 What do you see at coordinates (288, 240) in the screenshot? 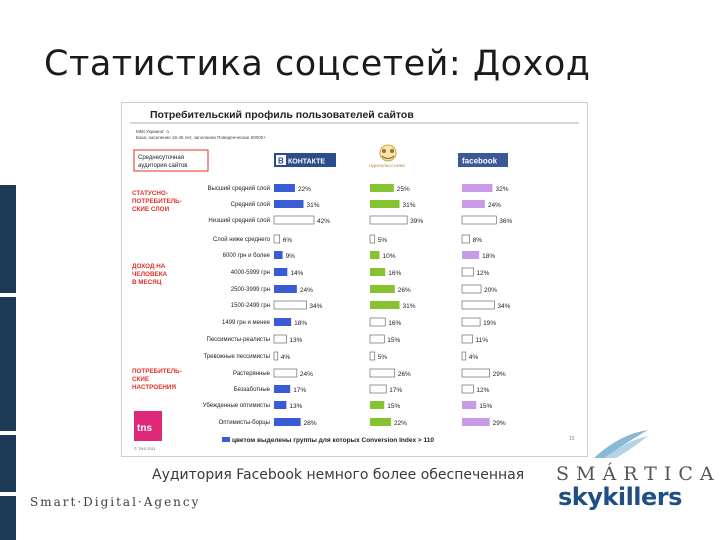
I see `bar-value-label: 6%` at bounding box center [288, 240].